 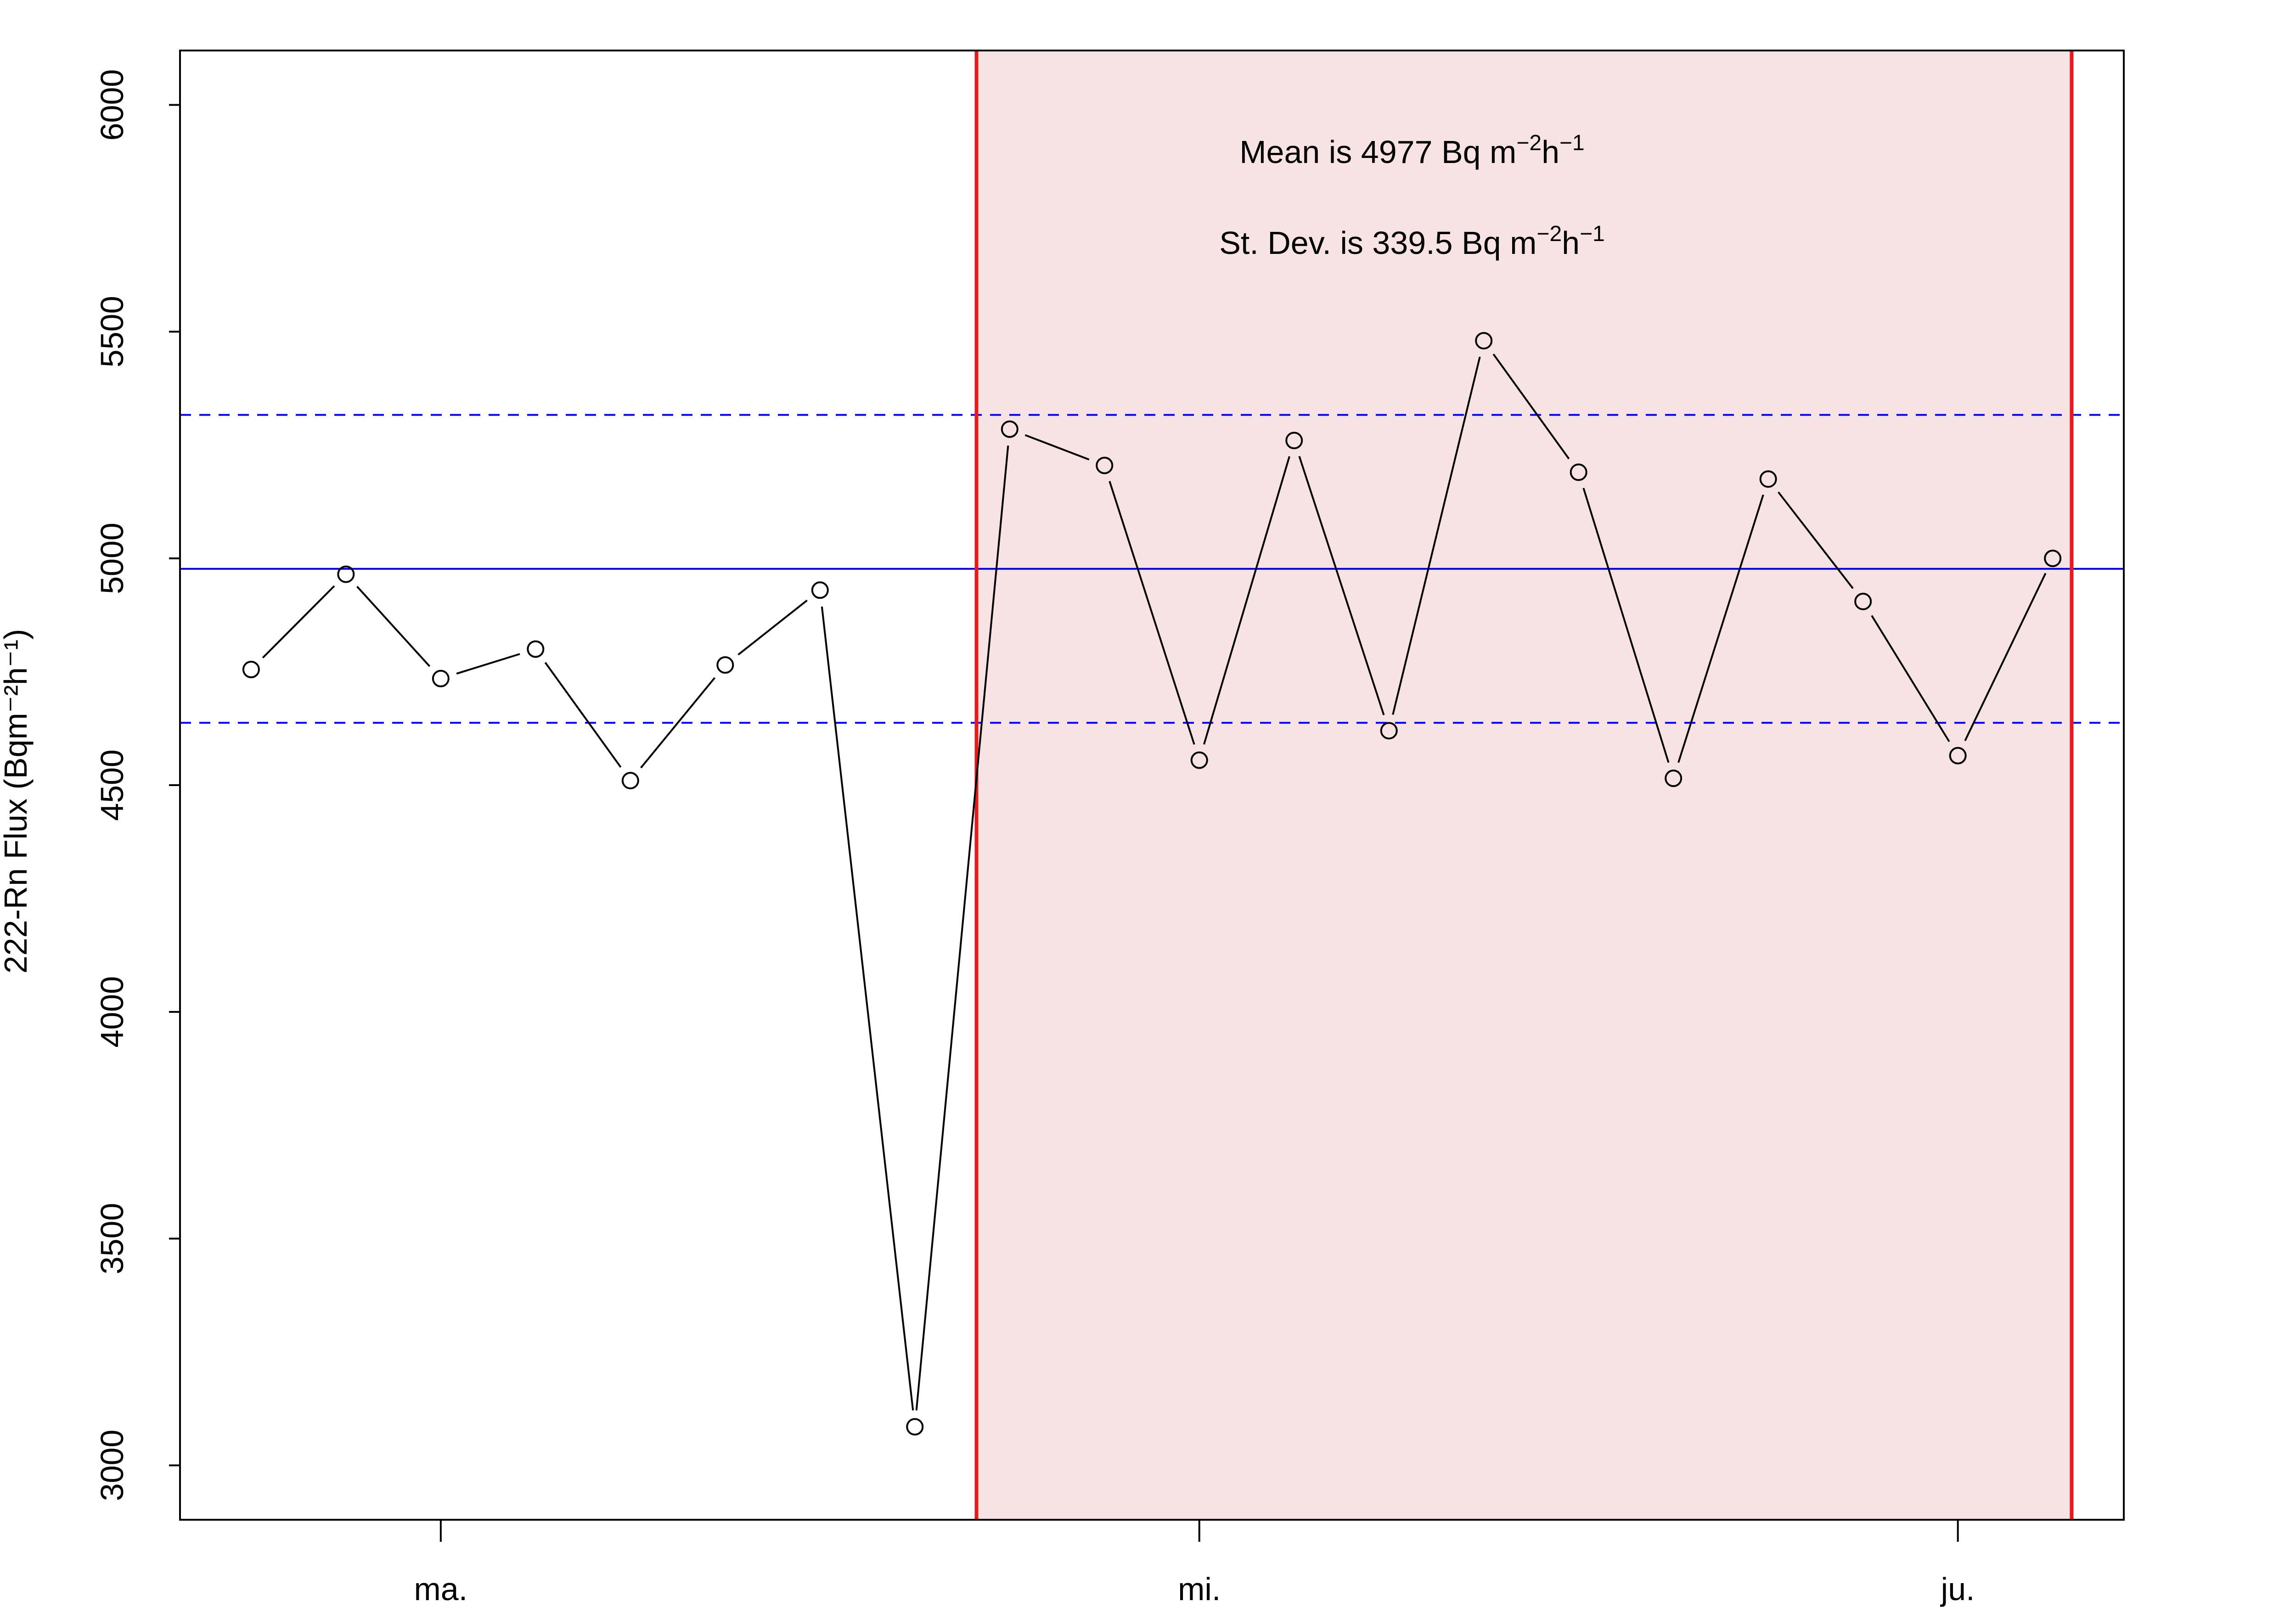 What do you see at coordinates (1412, 241) in the screenshot?
I see `sd-annotation: St. Dev. is 339.5 Bq m−2h−1` at bounding box center [1412, 241].